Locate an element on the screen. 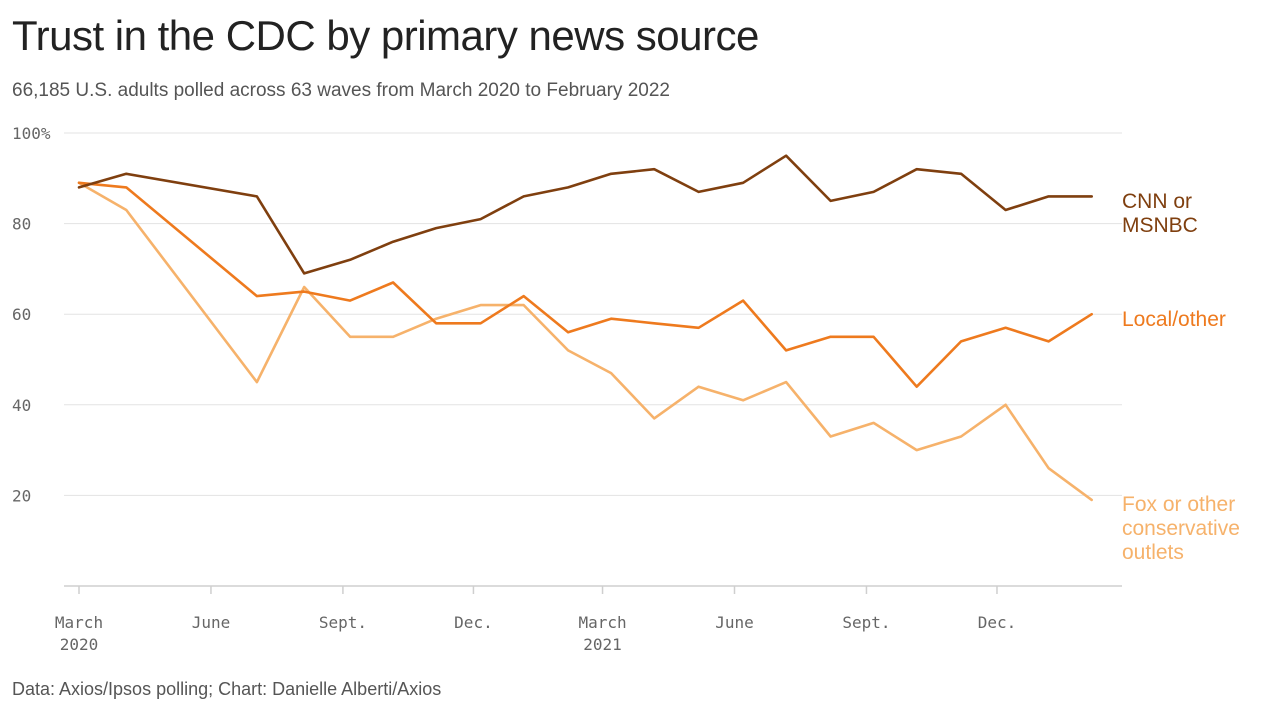 The image size is (1284, 724). series-label-fox-or-other-conservative-outlets: outlets is located at coordinates (1153, 552).